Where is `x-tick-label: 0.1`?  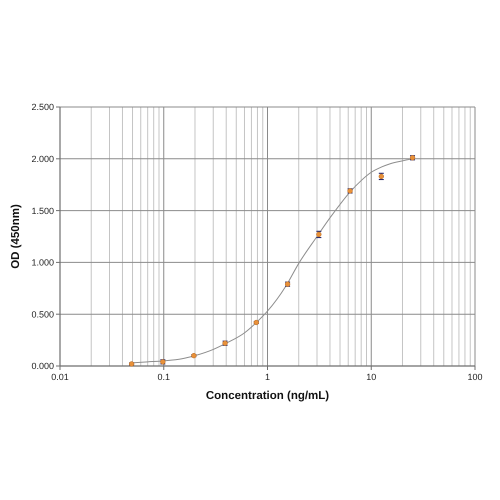
x-tick-label: 0.1 is located at coordinates (163, 377).